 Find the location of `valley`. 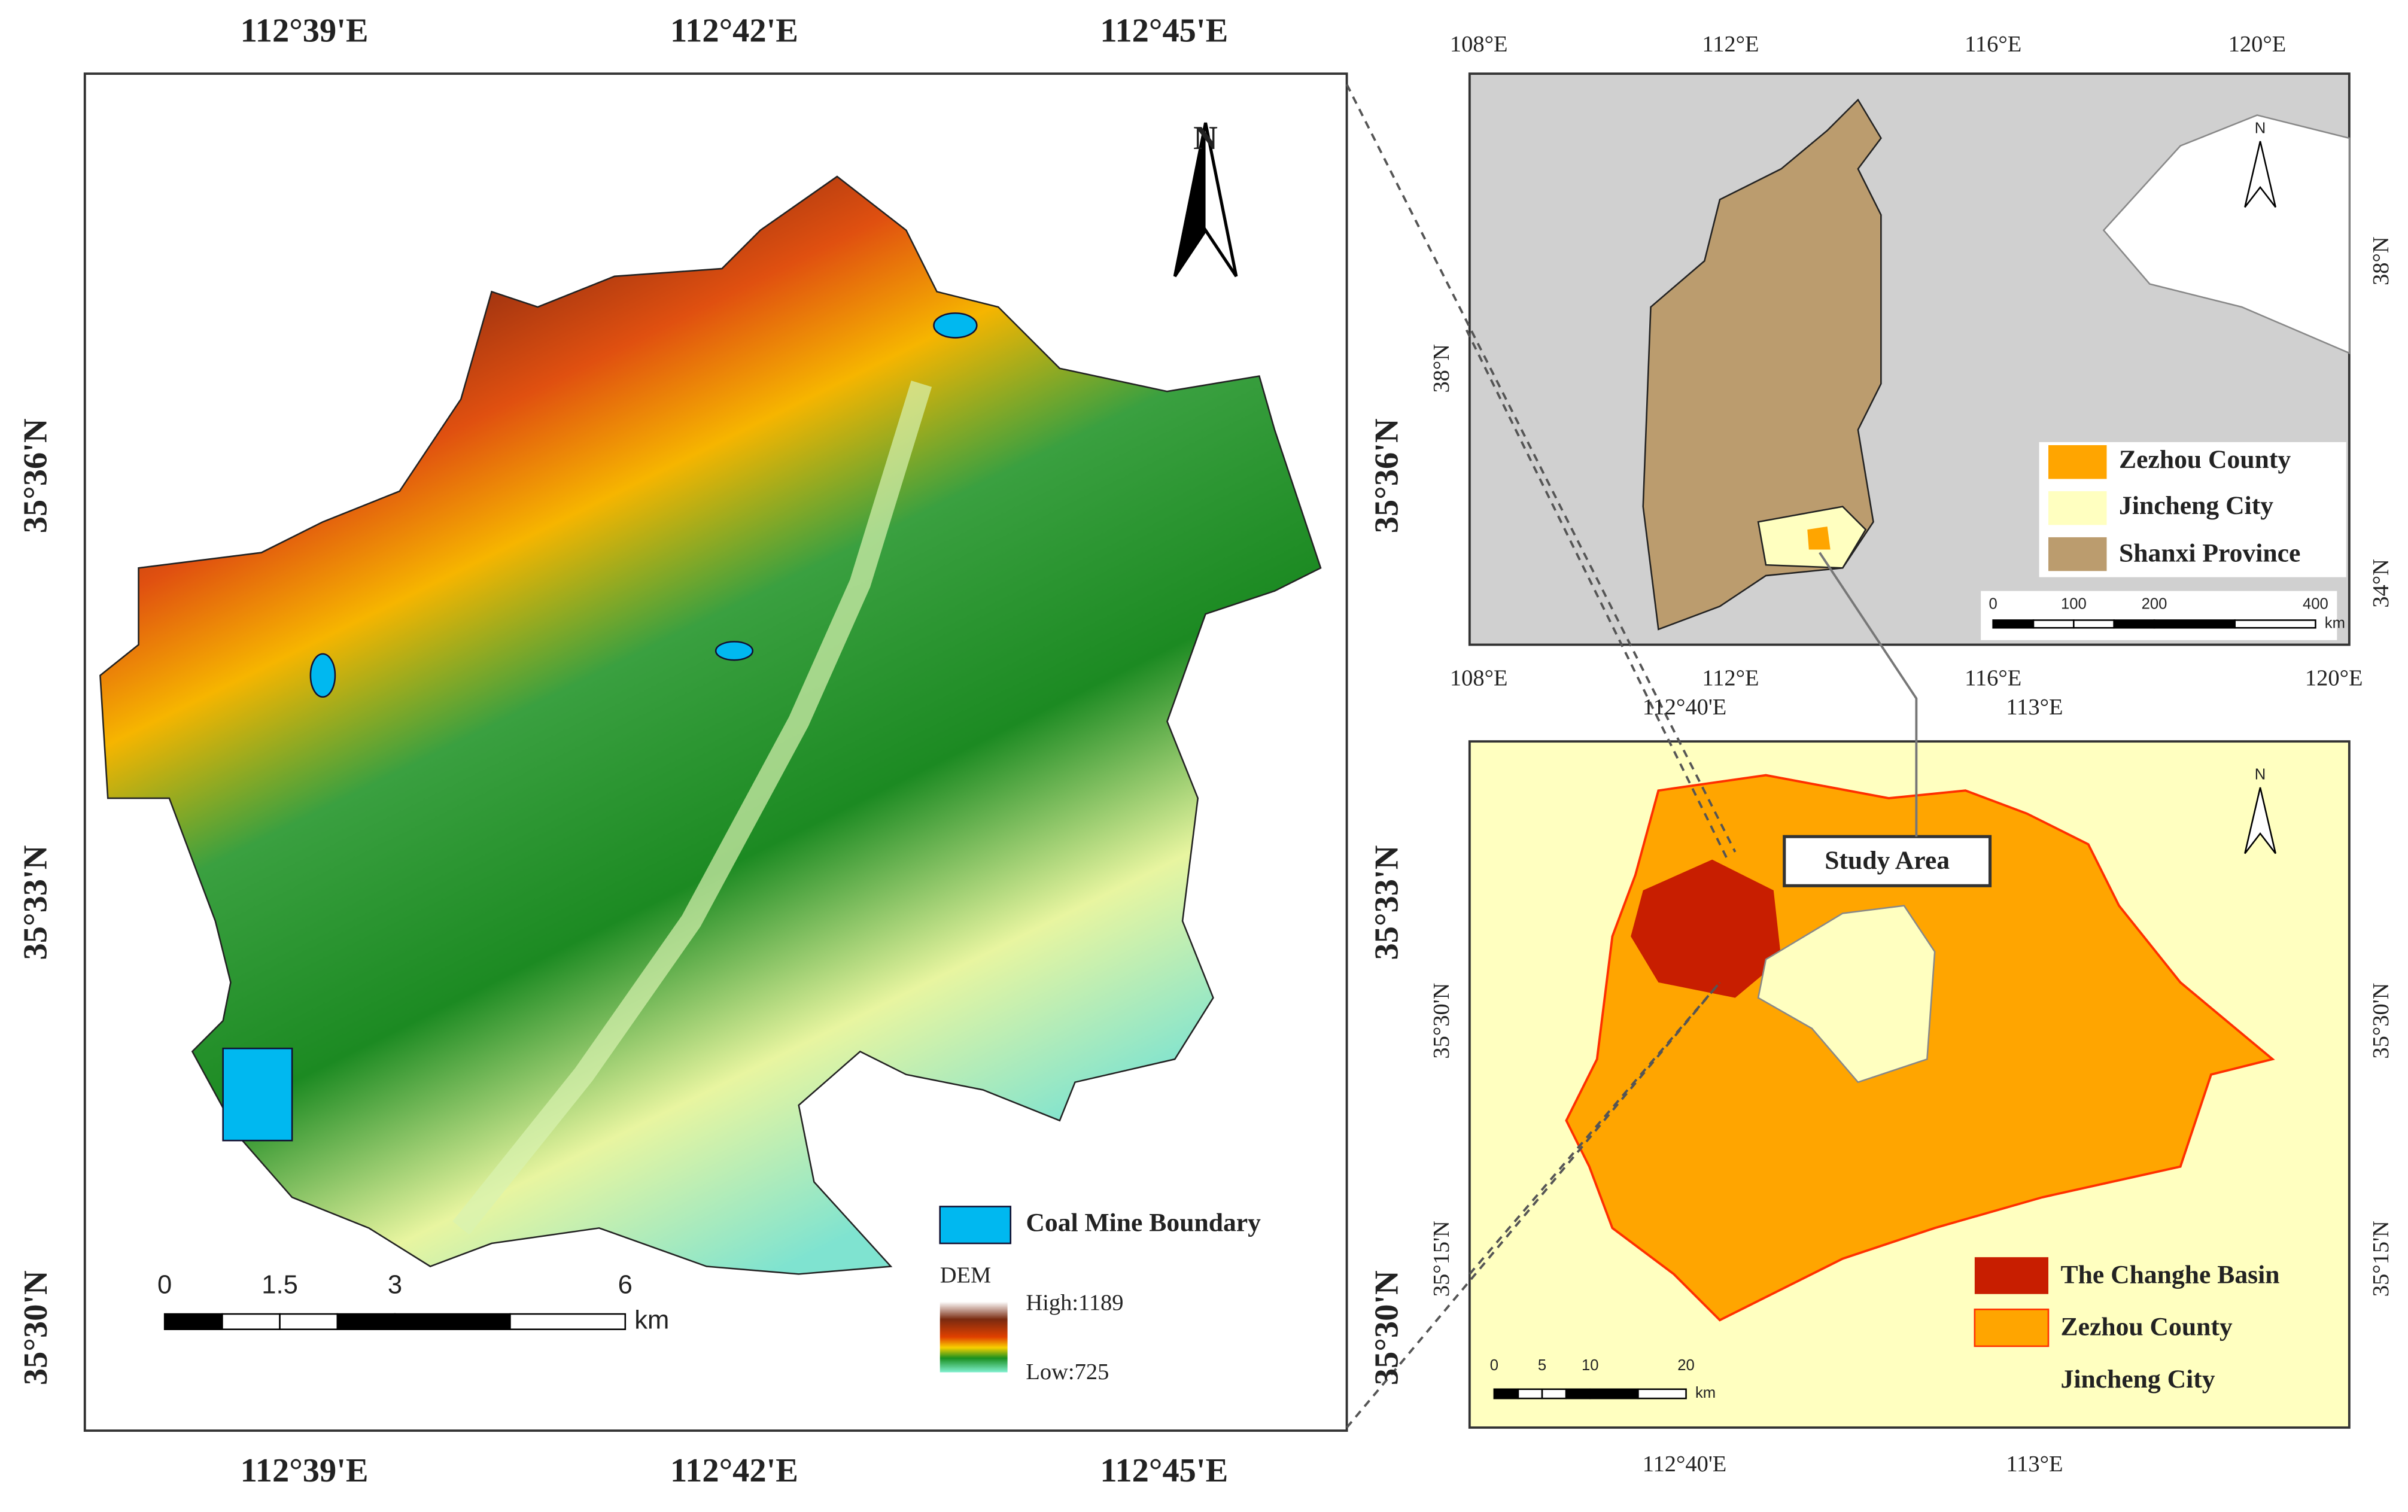

valley is located at coordinates (692, 808).